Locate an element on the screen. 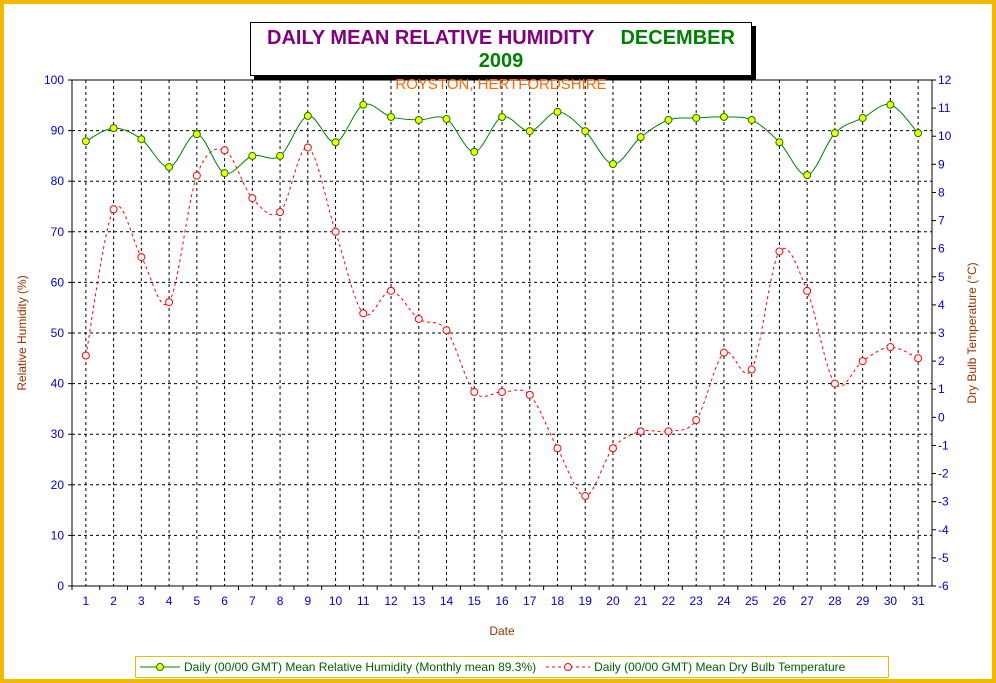  x-tick-label: 29 is located at coordinates (863, 601).